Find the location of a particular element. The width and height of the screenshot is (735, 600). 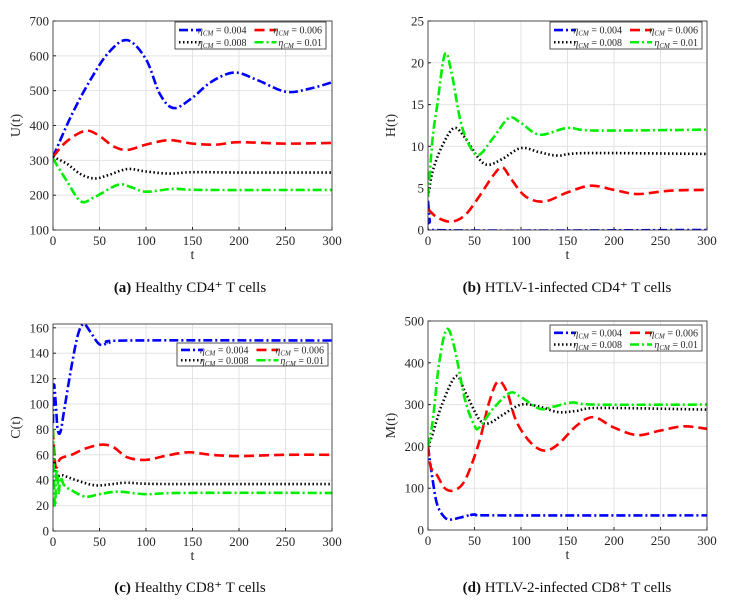

legend-value: = 0.008 is located at coordinates (605, 43).